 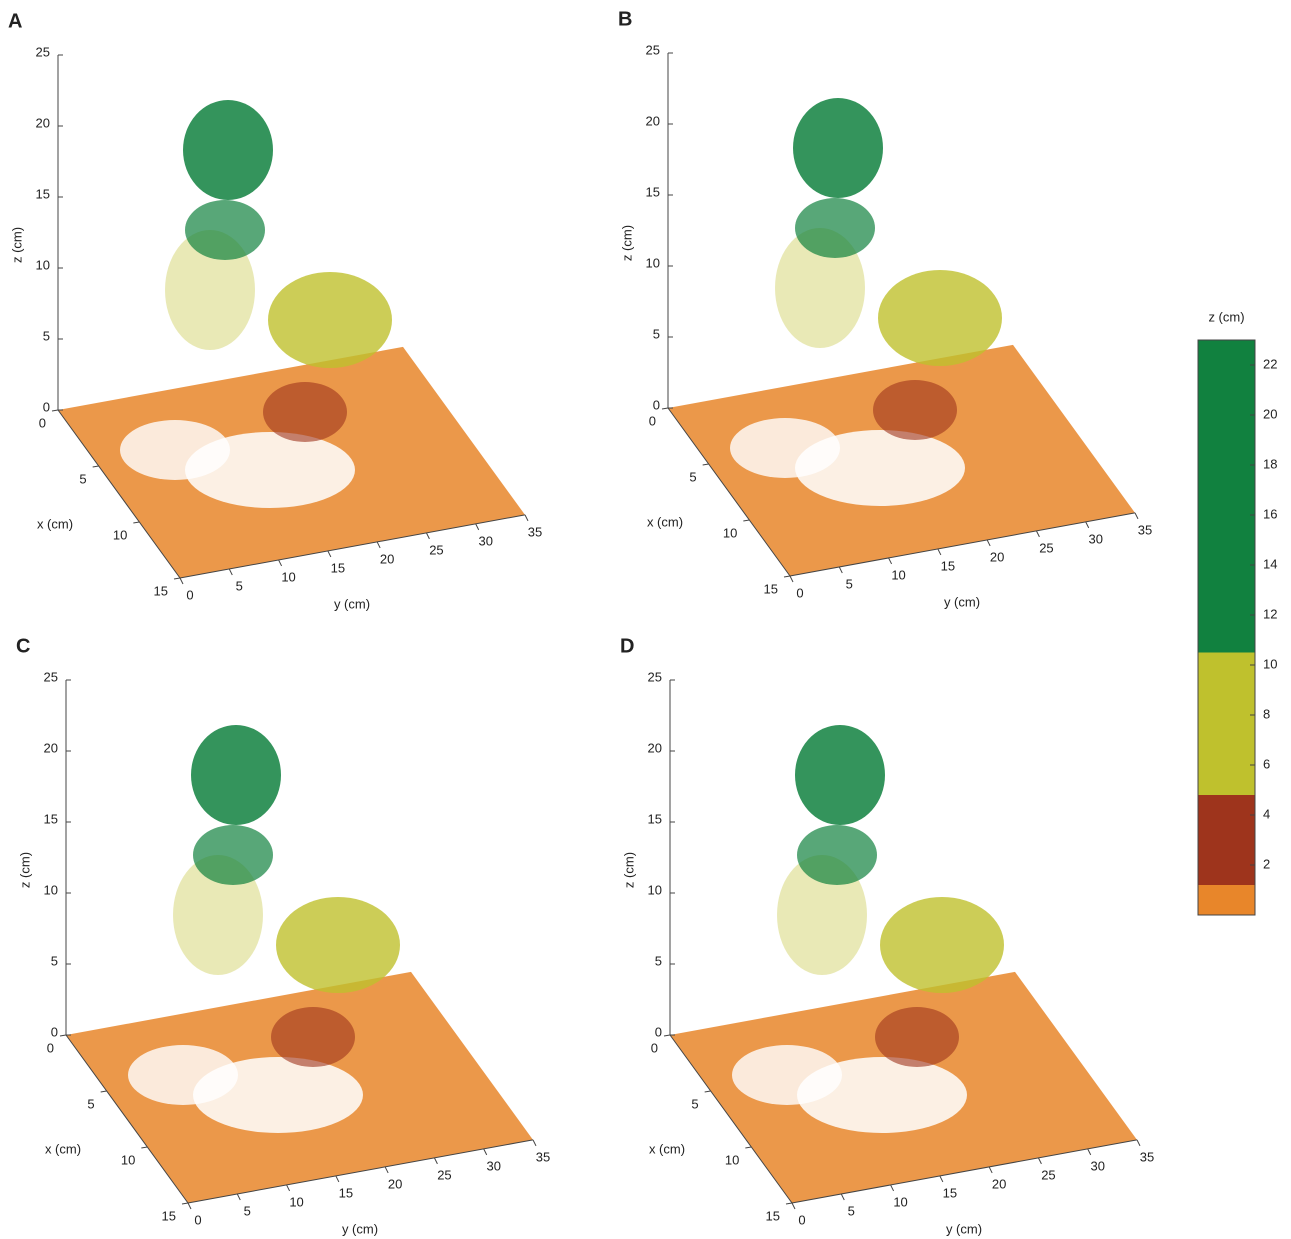 I want to click on colorbar-tick-label: 16, so click(x=1270, y=513).